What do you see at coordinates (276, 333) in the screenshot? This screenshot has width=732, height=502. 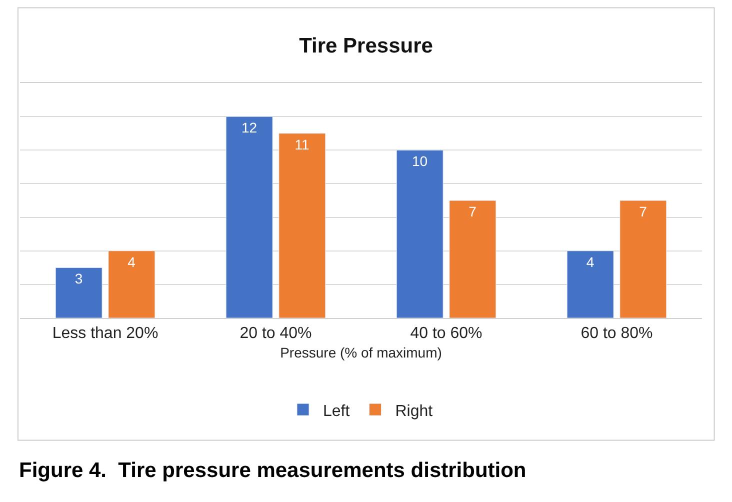 I see `x-tick-label: 20 to 40%` at bounding box center [276, 333].